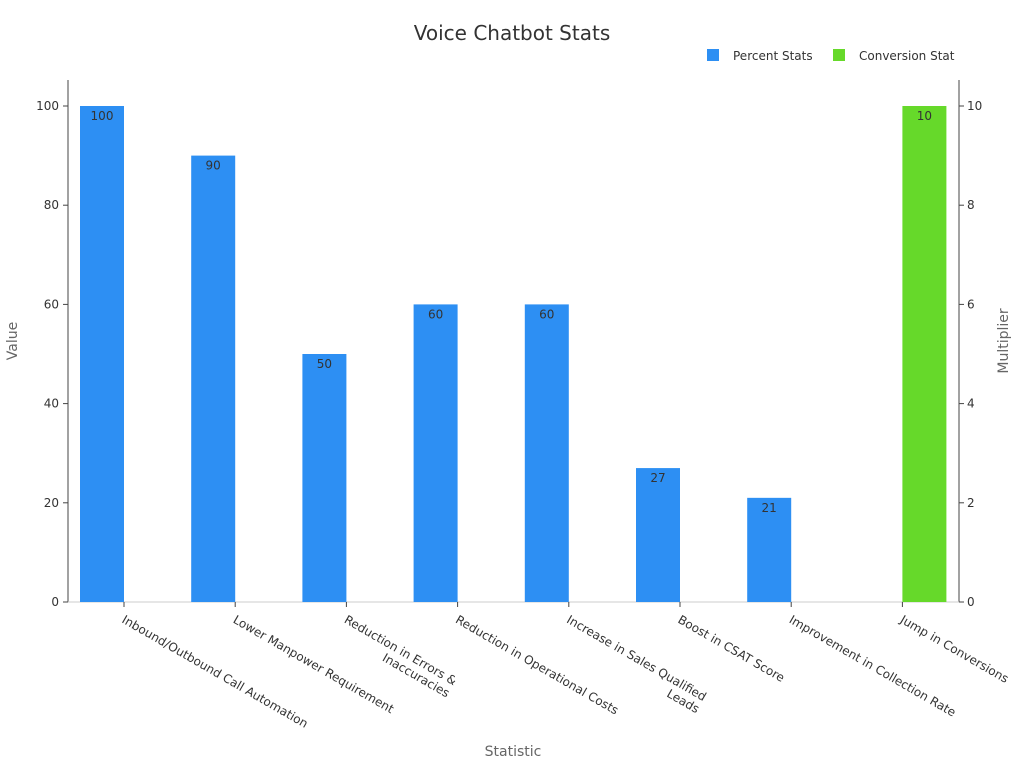 The width and height of the screenshot is (1024, 768). Describe the element at coordinates (971, 602) in the screenshot. I see `right-tick-label: 0` at that location.